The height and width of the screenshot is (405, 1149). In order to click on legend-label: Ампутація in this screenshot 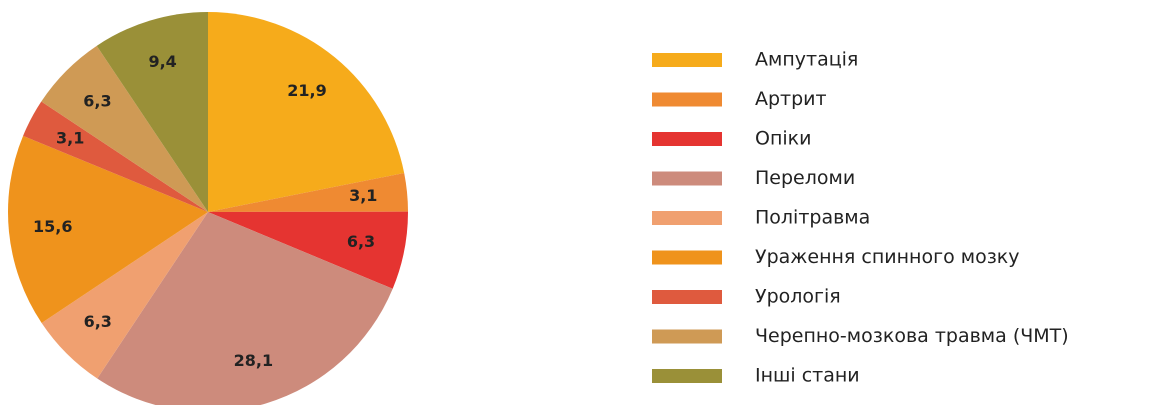, I will do `click(806, 60)`.